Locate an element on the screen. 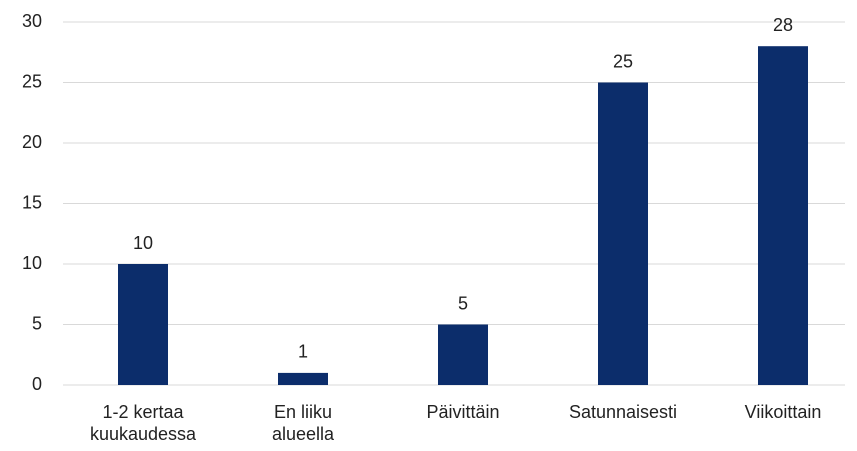  value-label: 5 is located at coordinates (463, 303).